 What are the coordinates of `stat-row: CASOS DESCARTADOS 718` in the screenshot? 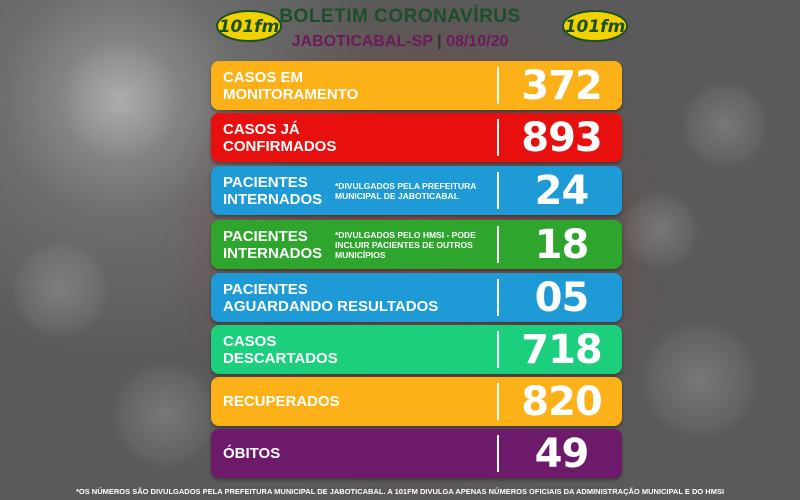 It's located at (416, 349).